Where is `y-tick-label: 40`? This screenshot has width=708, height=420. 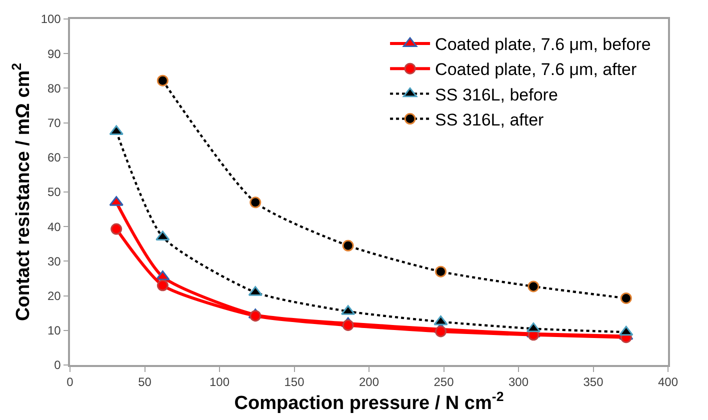 y-tick-label: 40 is located at coordinates (54, 227).